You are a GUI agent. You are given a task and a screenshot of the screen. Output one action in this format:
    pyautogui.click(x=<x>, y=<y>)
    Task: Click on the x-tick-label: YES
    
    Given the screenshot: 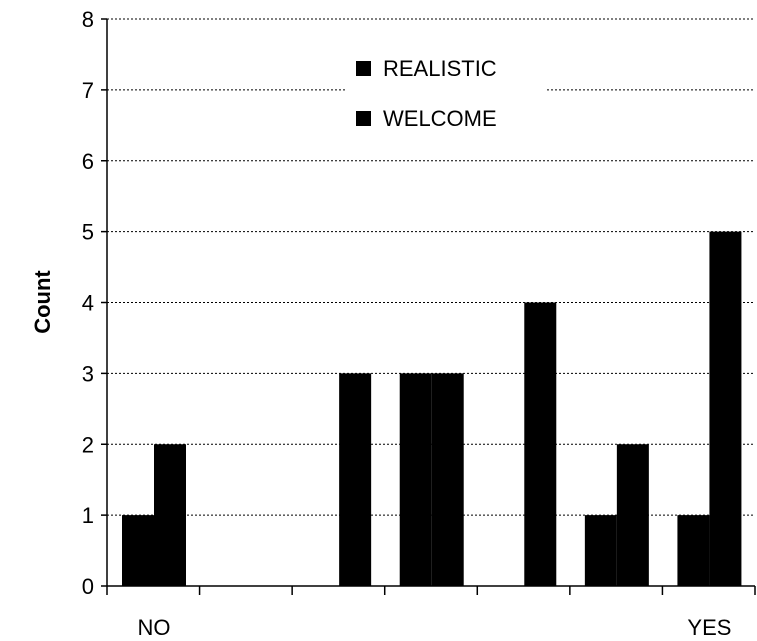 What is the action you would take?
    pyautogui.click(x=709, y=627)
    